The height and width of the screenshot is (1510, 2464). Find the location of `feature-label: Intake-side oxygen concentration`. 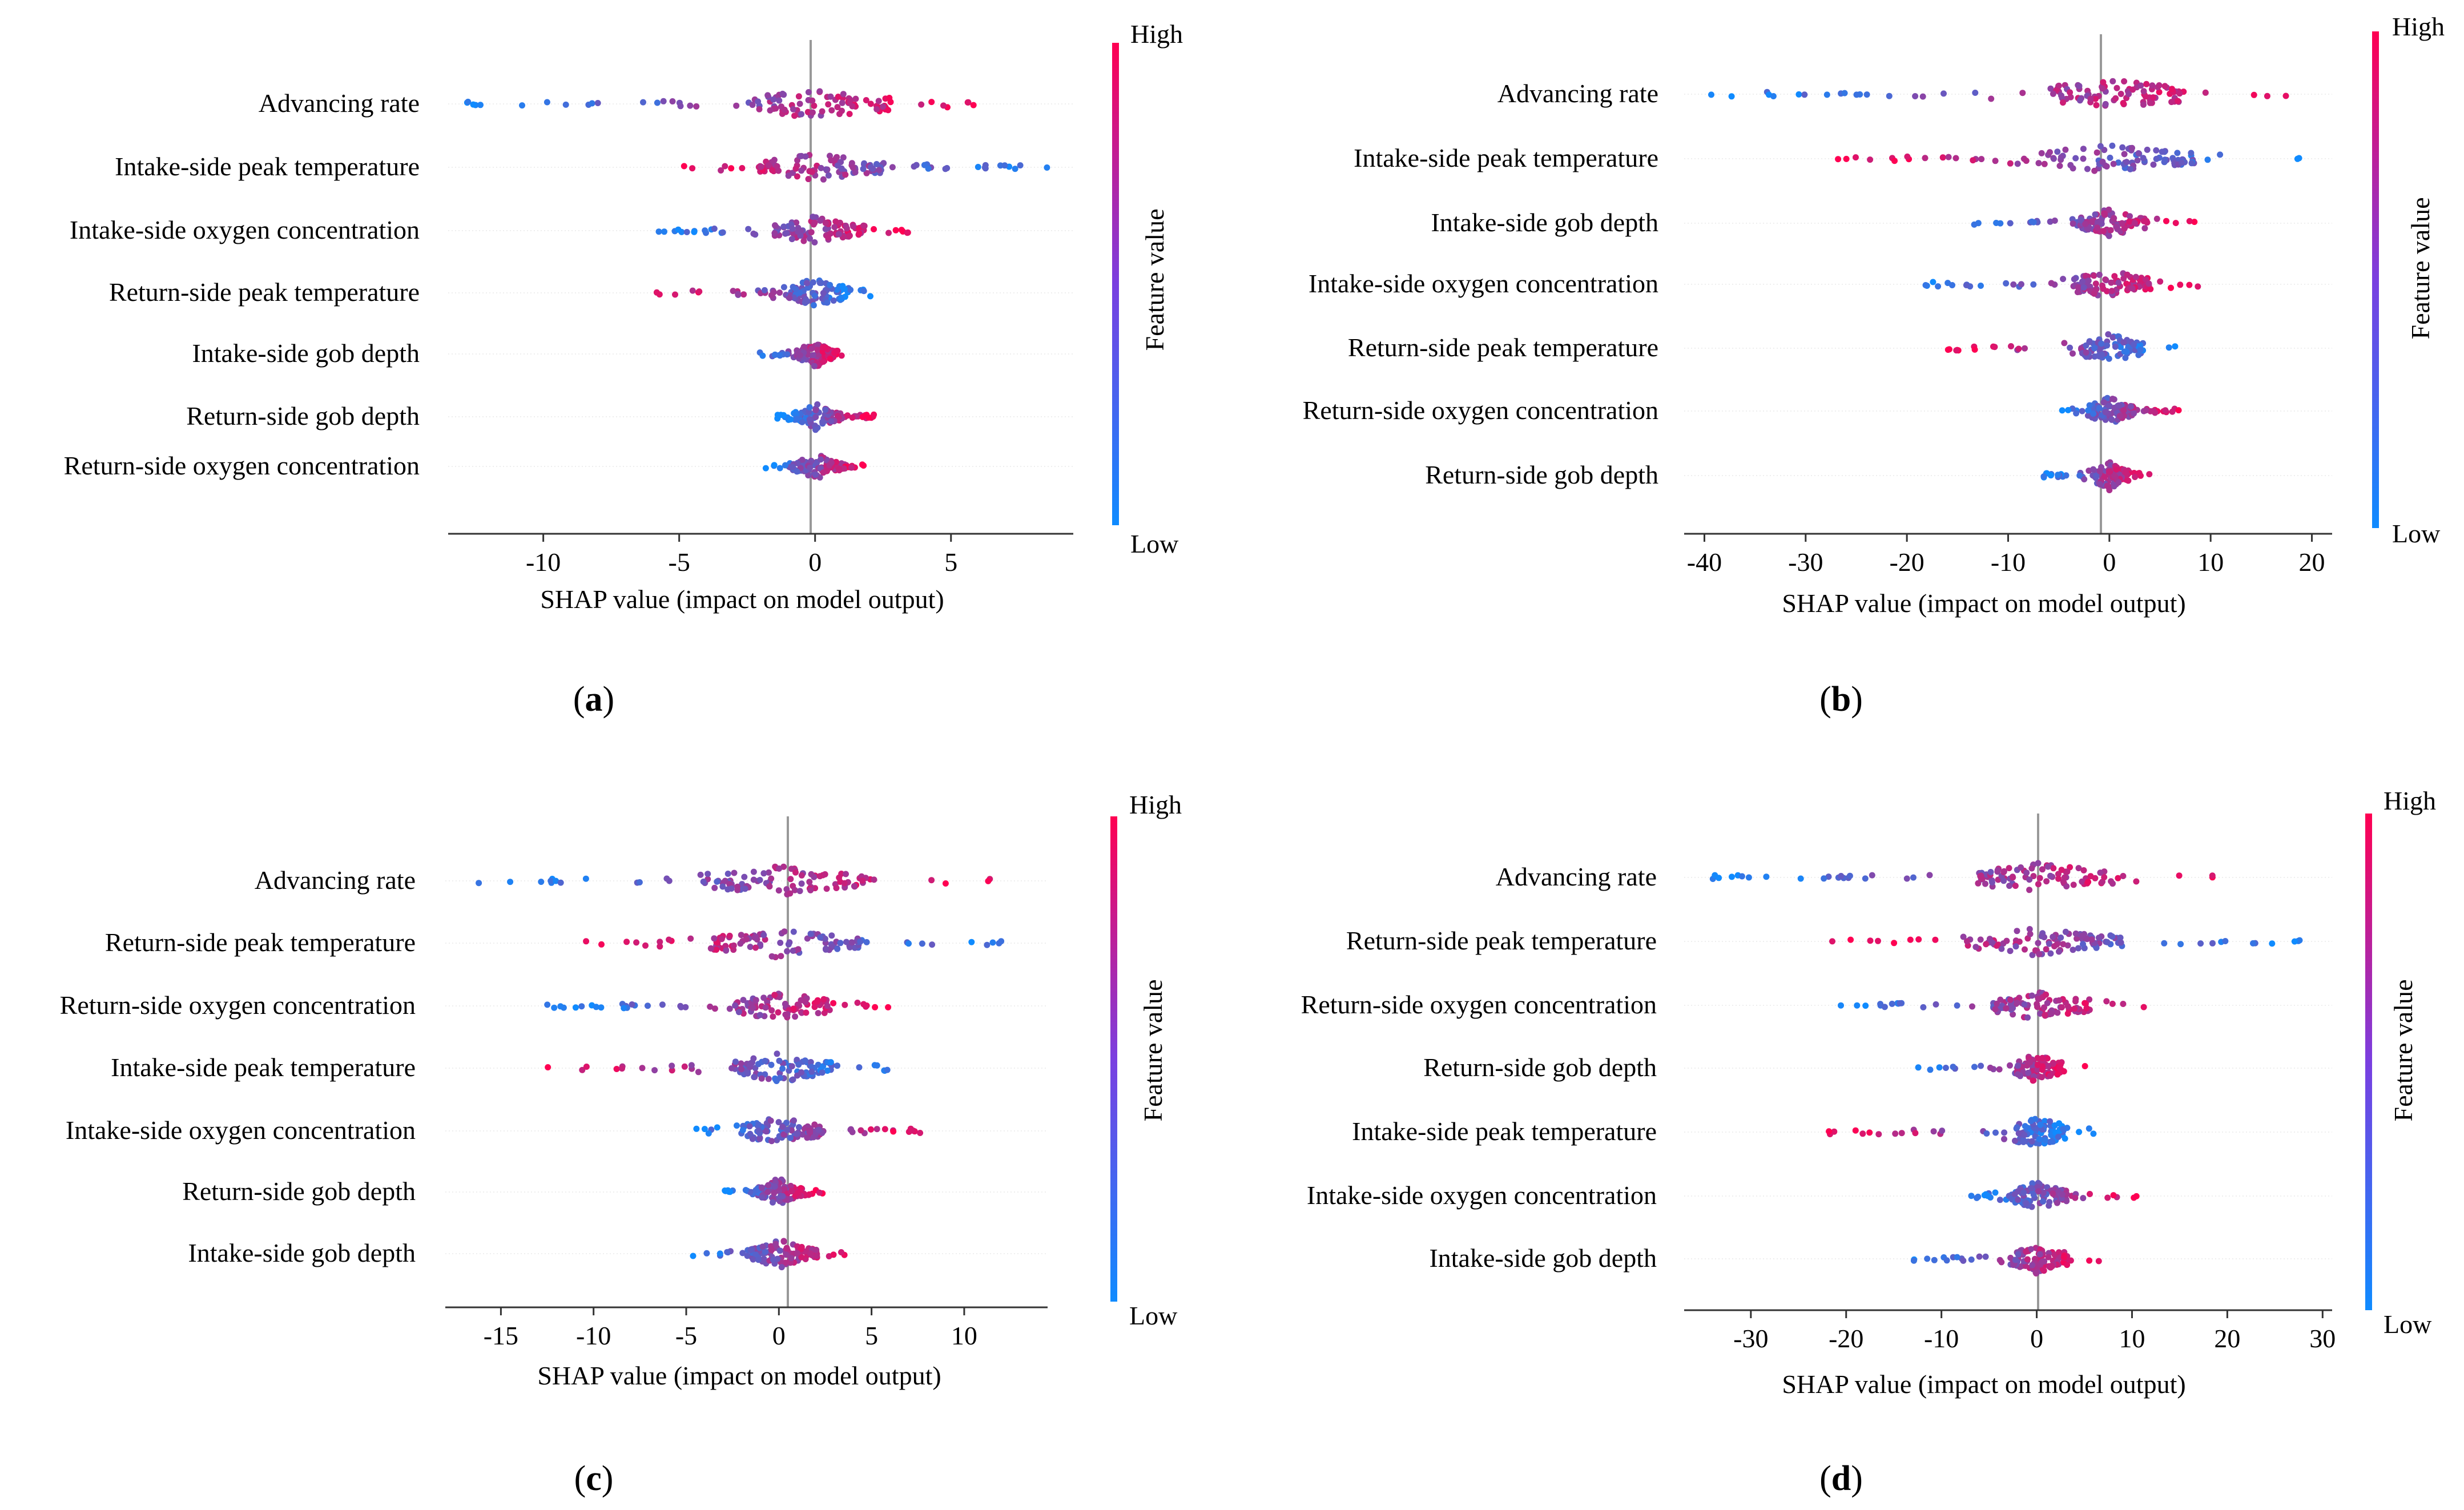

feature-label: Intake-side oxygen concentration is located at coordinates (241, 1130).